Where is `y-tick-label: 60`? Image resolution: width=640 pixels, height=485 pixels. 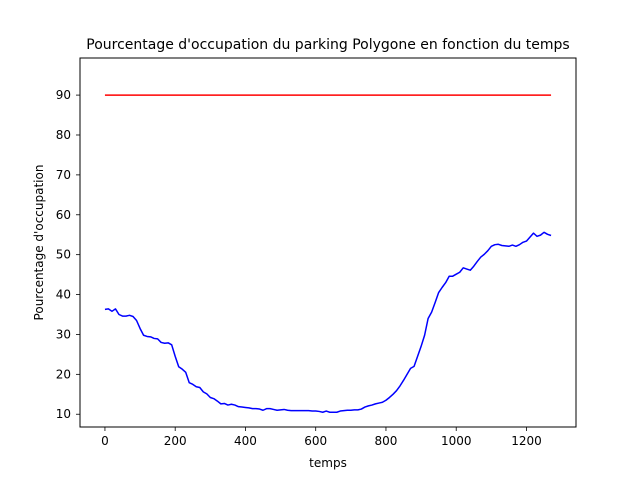
y-tick-label: 60 is located at coordinates (63, 215).